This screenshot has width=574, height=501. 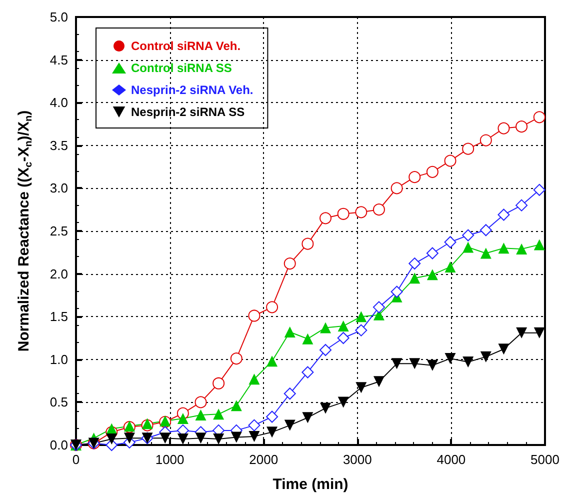 I want to click on y-tick-label: 2.5, so click(x=59, y=231).